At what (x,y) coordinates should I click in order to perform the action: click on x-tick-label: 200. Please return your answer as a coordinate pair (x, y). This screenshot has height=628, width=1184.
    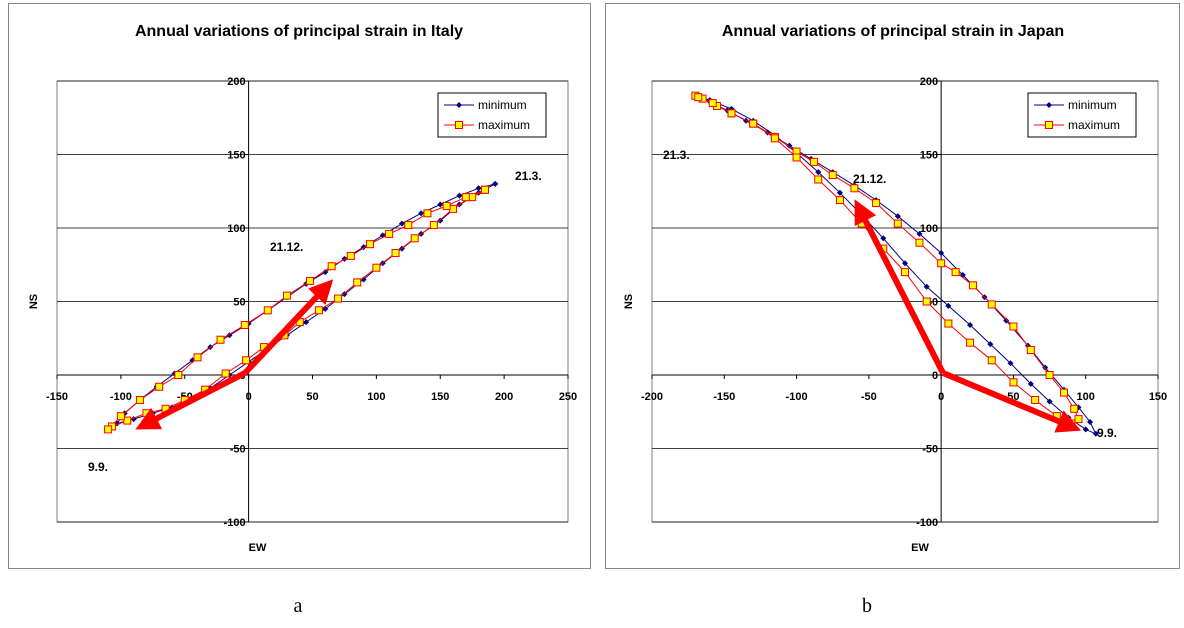
    Looking at the image, I should click on (504, 397).